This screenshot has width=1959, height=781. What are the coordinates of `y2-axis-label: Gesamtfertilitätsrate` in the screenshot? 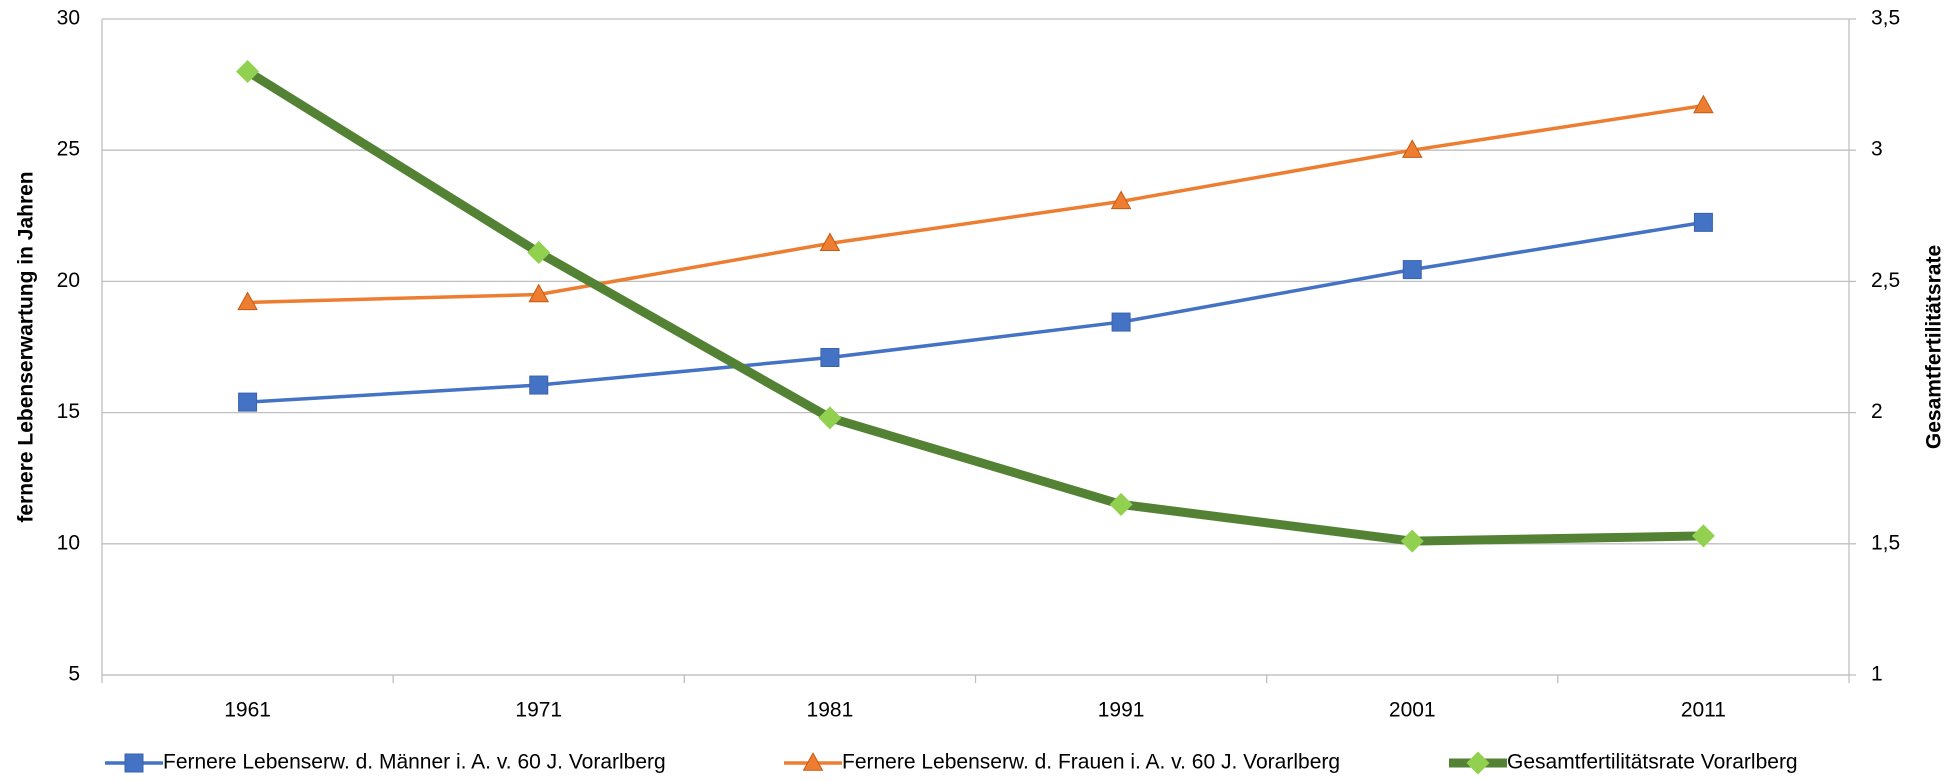 It's located at (1934, 347).